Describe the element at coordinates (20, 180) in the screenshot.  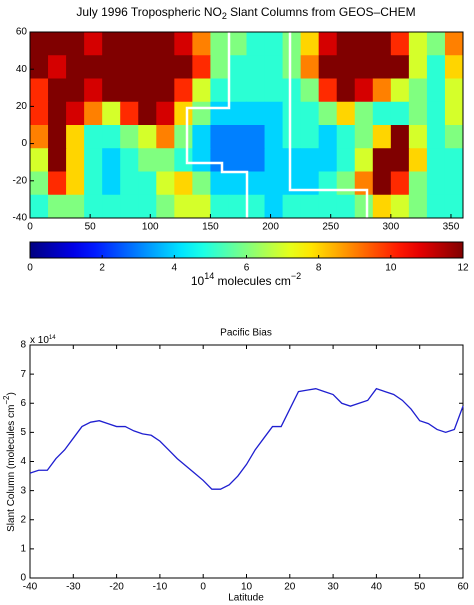
I see `y-tick-label: -20` at that location.